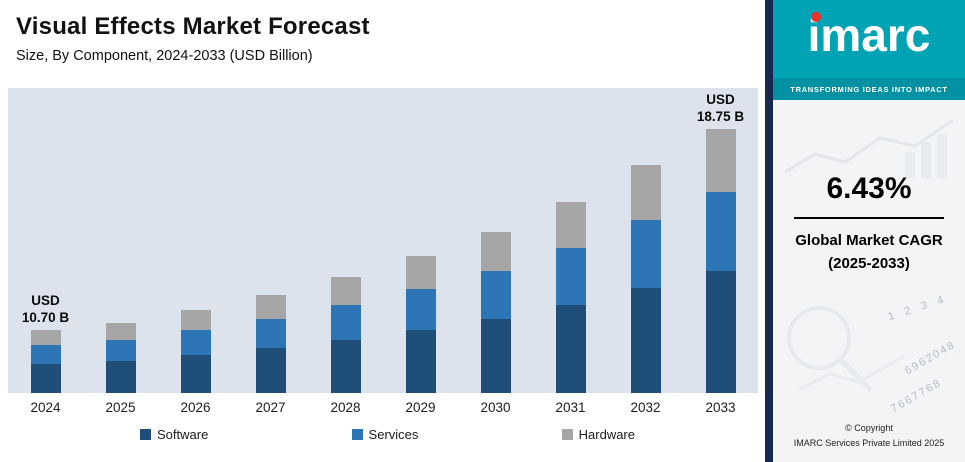 This screenshot has height=462, width=965. What do you see at coordinates (45, 318) in the screenshot?
I see `annotation-line: 10.70 B` at bounding box center [45, 318].